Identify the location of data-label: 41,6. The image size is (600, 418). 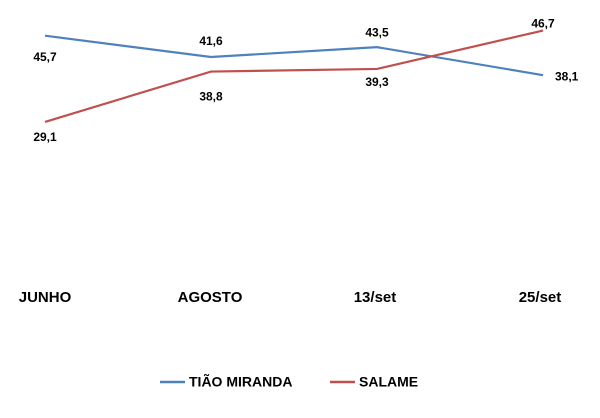
(211, 41).